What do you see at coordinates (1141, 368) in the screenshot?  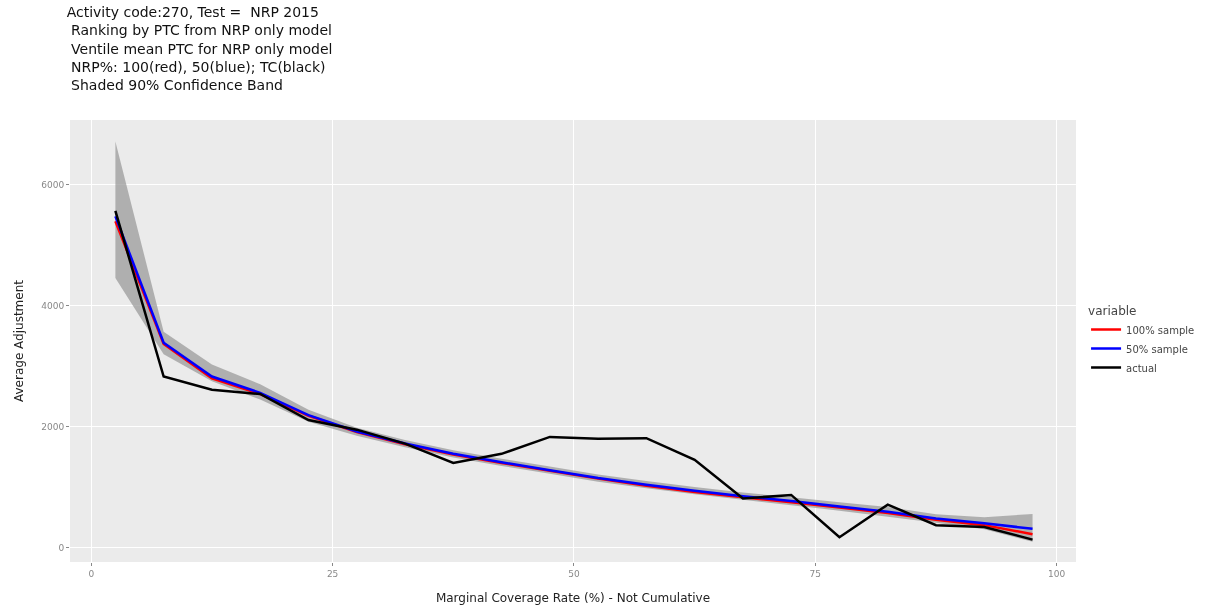 I see `legend-label: actual` at bounding box center [1141, 368].